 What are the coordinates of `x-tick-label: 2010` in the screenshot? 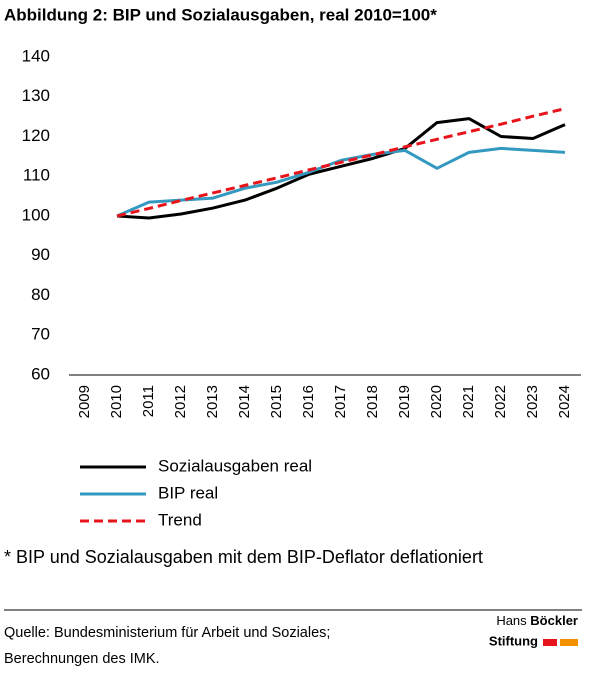 It's located at (116, 401).